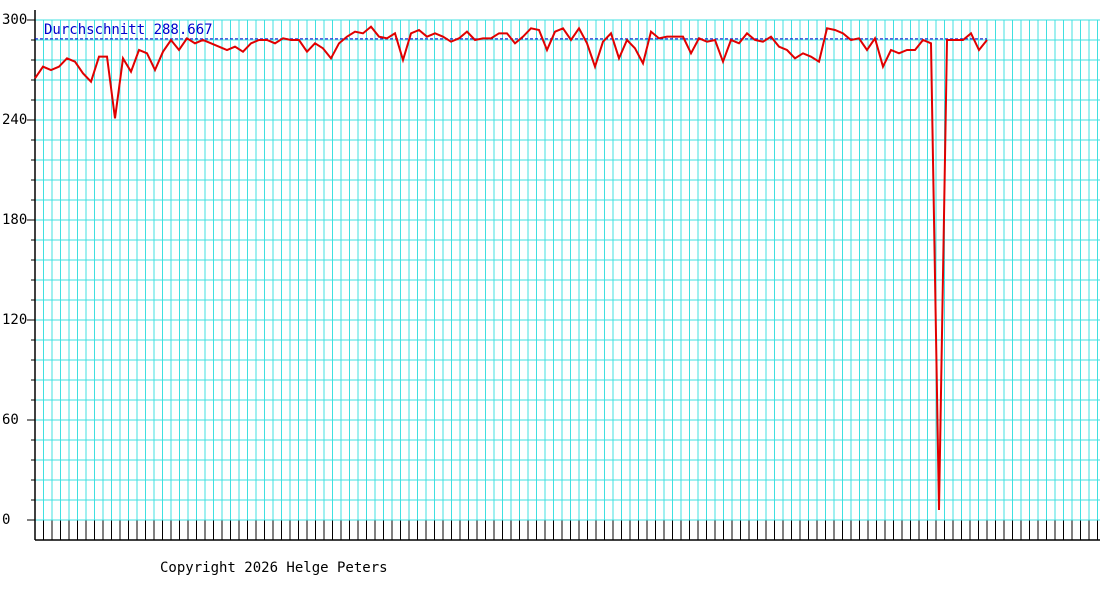 Image resolution: width=1100 pixels, height=600 pixels. Describe the element at coordinates (6, 520) in the screenshot. I see `y-tick-label: 0` at that location.